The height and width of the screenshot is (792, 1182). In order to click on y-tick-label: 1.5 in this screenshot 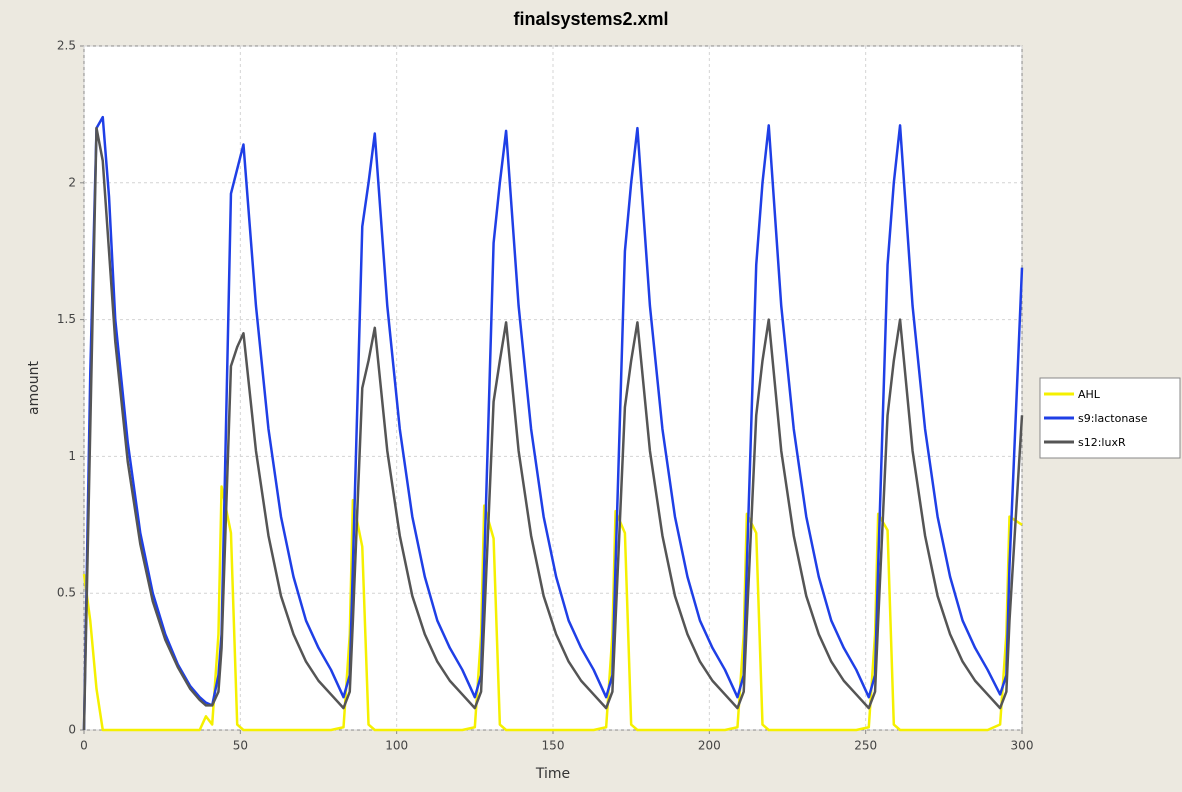, I will do `click(66, 319)`.